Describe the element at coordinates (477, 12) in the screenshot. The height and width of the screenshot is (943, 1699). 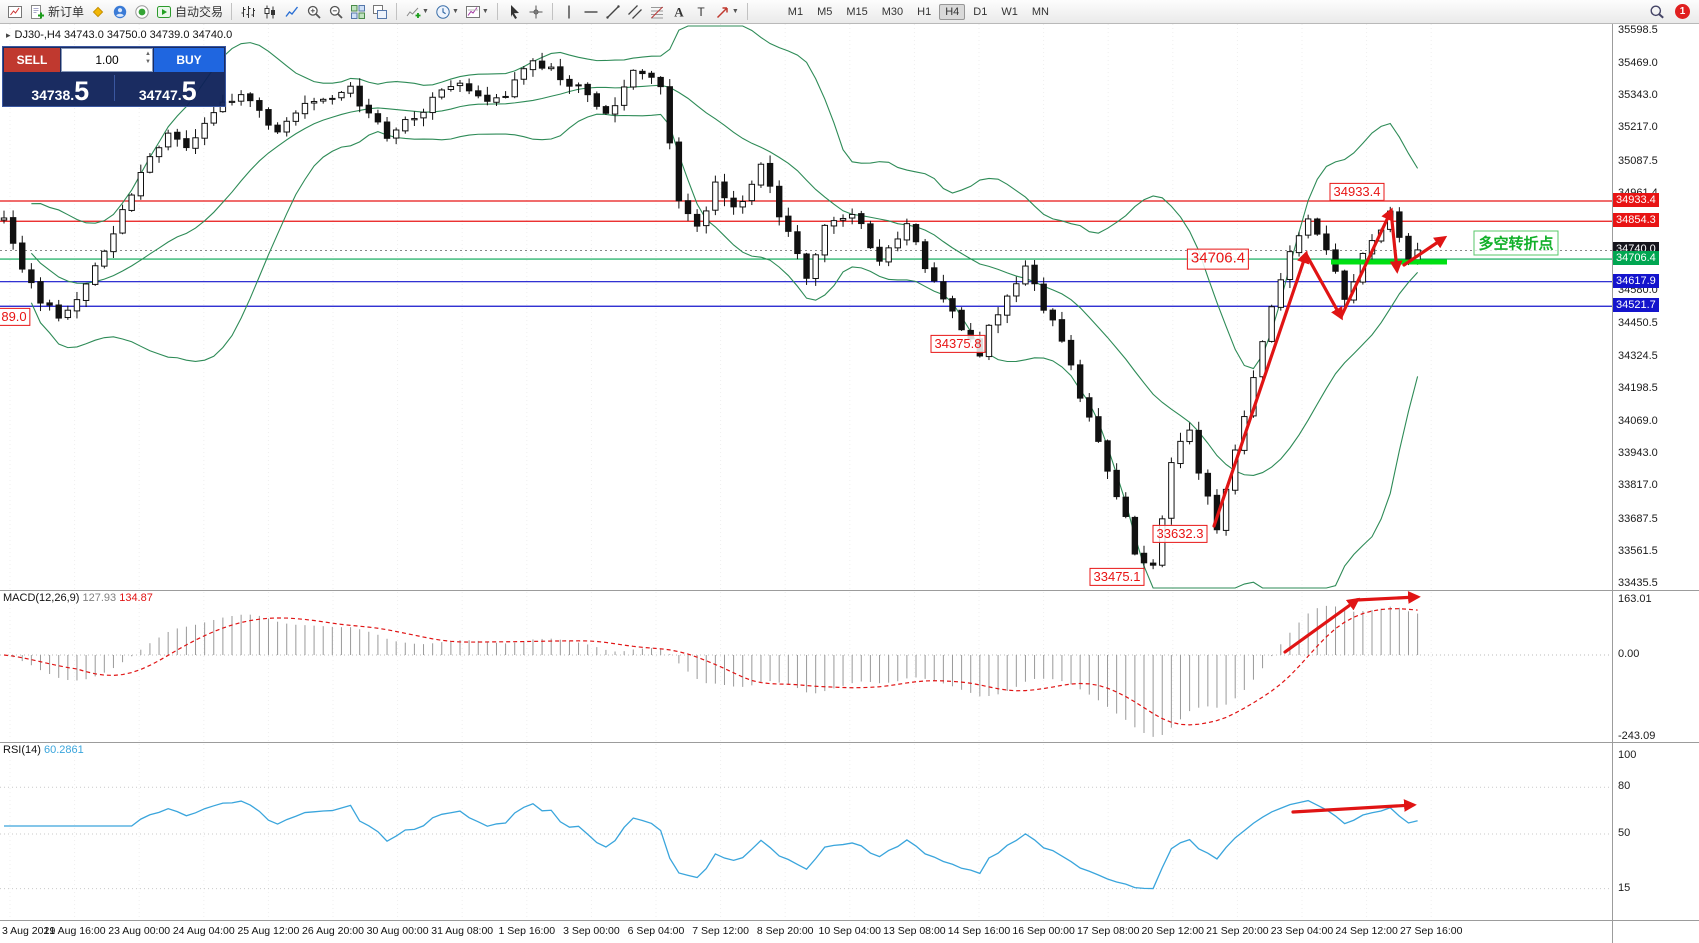
I see `templates-icon: ▼` at that location.